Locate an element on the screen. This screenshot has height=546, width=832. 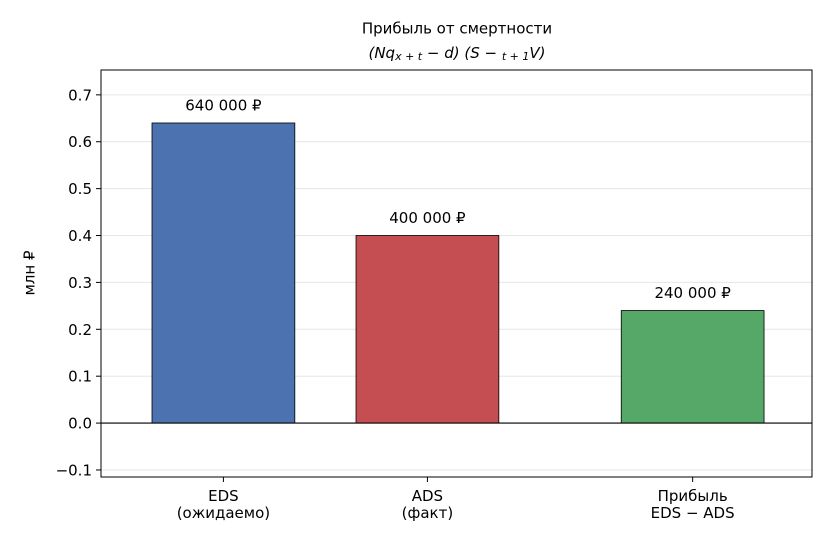
x-tick-label: EDS (ожидаемо) is located at coordinates (223, 504).